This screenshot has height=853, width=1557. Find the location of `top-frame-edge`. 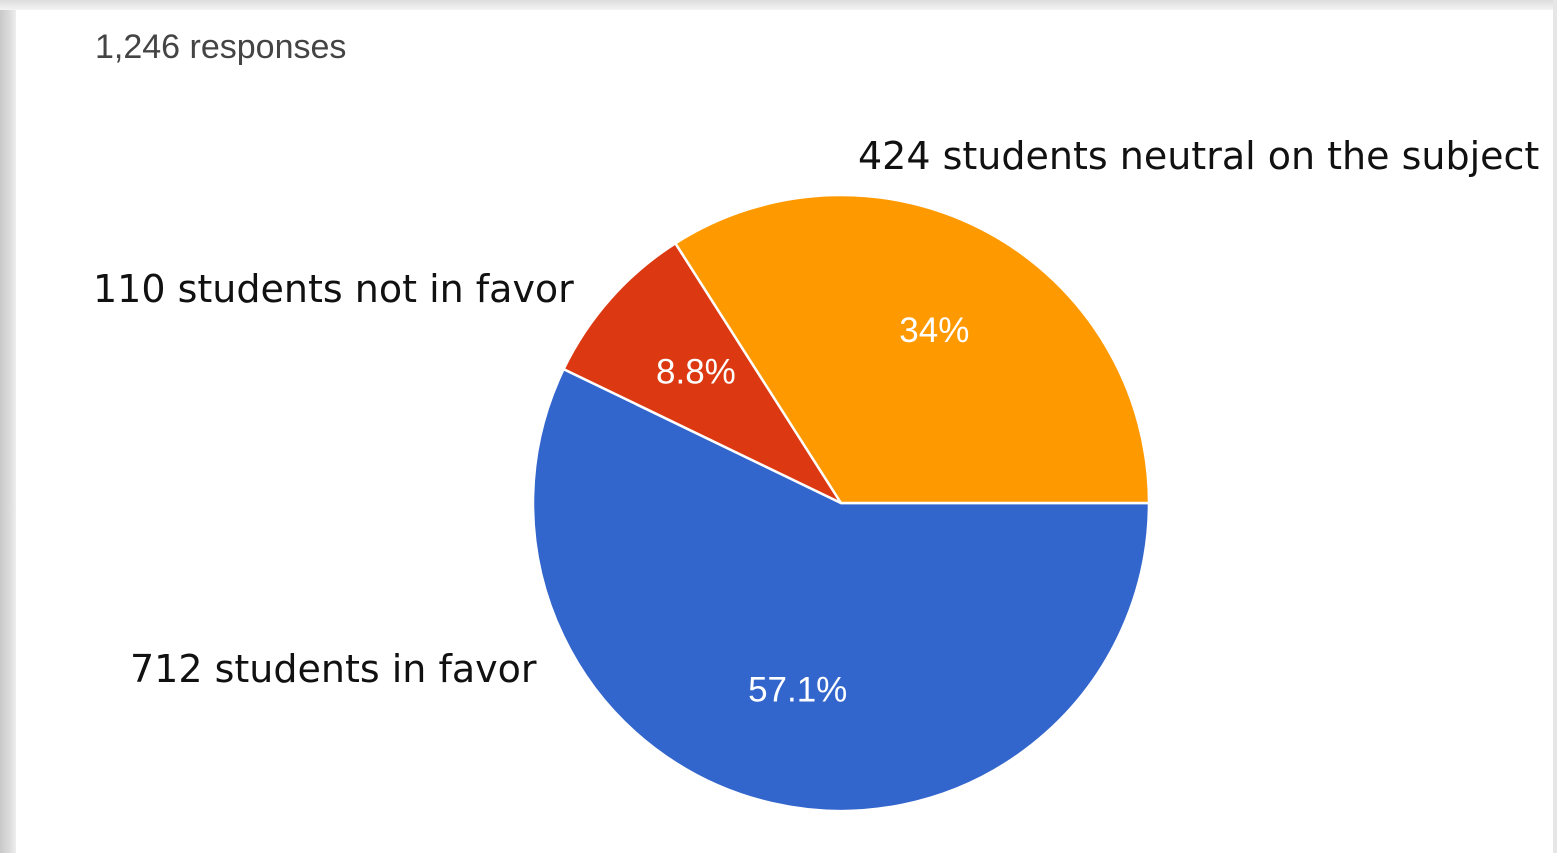

top-frame-edge is located at coordinates (778, 5).